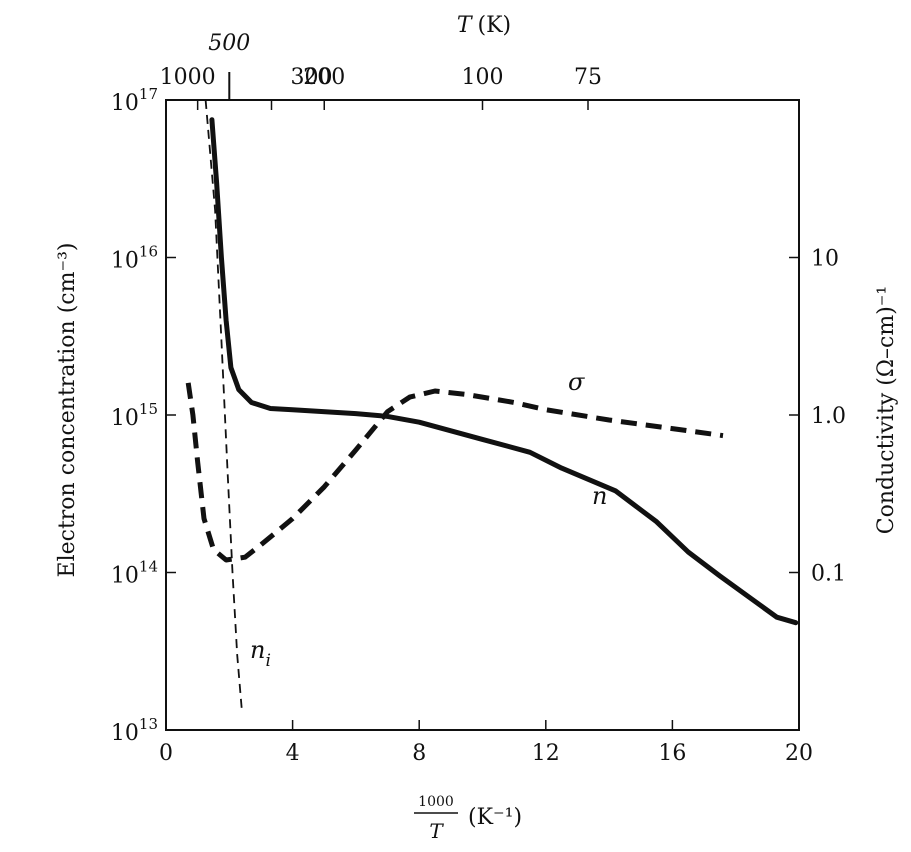  Describe the element at coordinates (436, 802) in the screenshot. I see `x-axis-title-numerator: 1000` at that location.